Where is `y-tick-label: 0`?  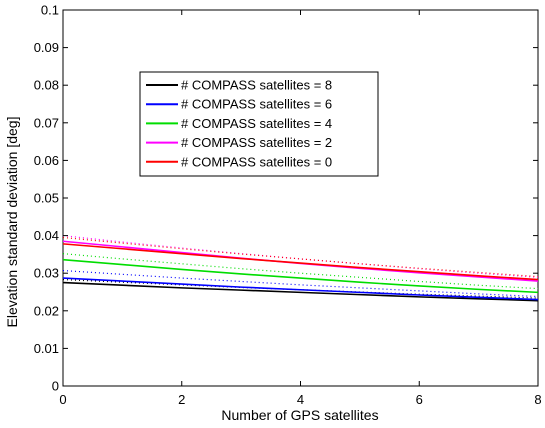
y-tick-label: 0 is located at coordinates (55, 386).